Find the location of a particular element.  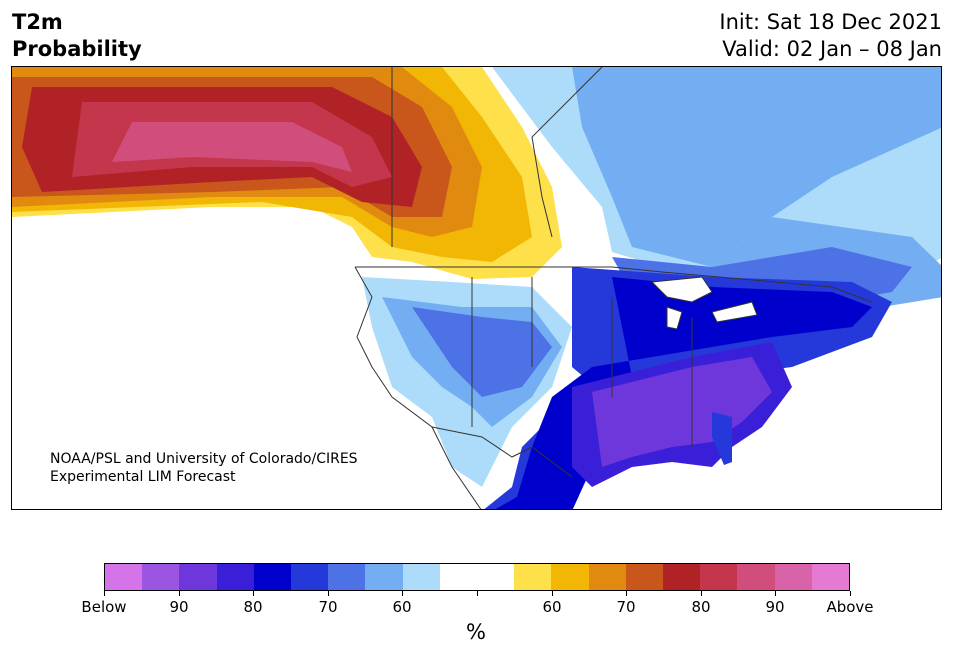

valid-dates: Valid: 02 Jan – 08 Jan is located at coordinates (832, 49).